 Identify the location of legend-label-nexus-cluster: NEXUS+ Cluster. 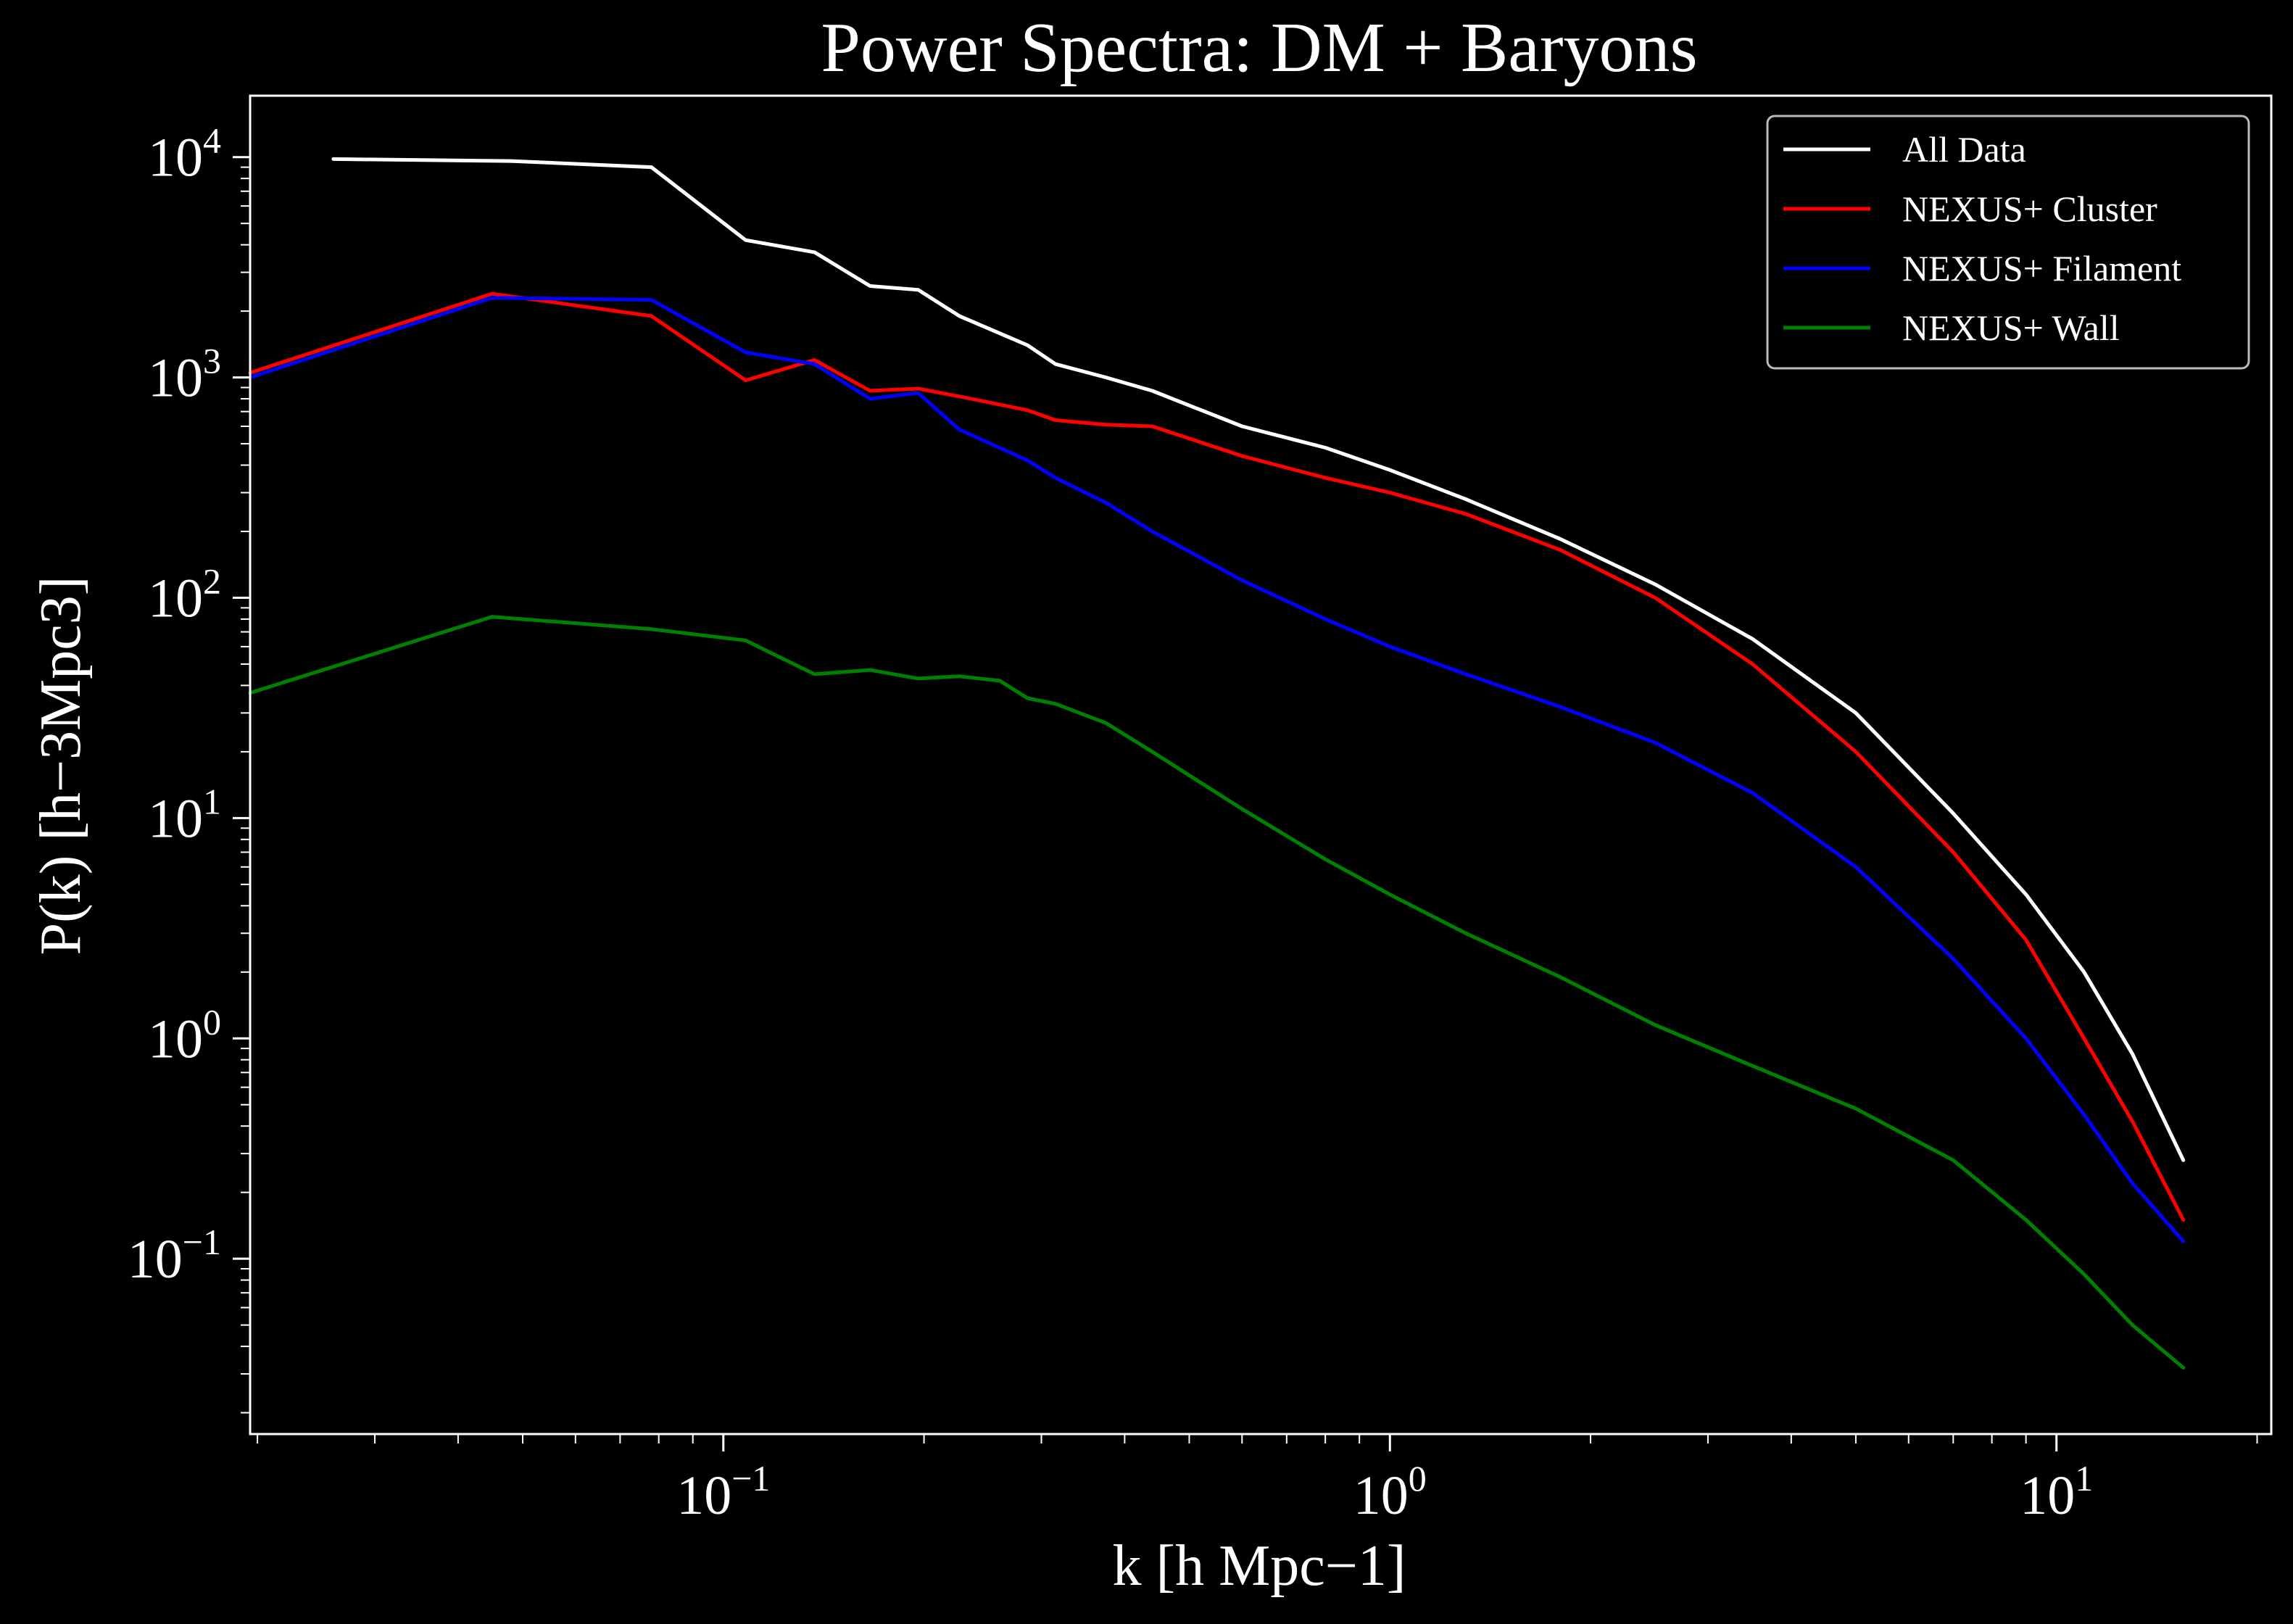
(2029, 208).